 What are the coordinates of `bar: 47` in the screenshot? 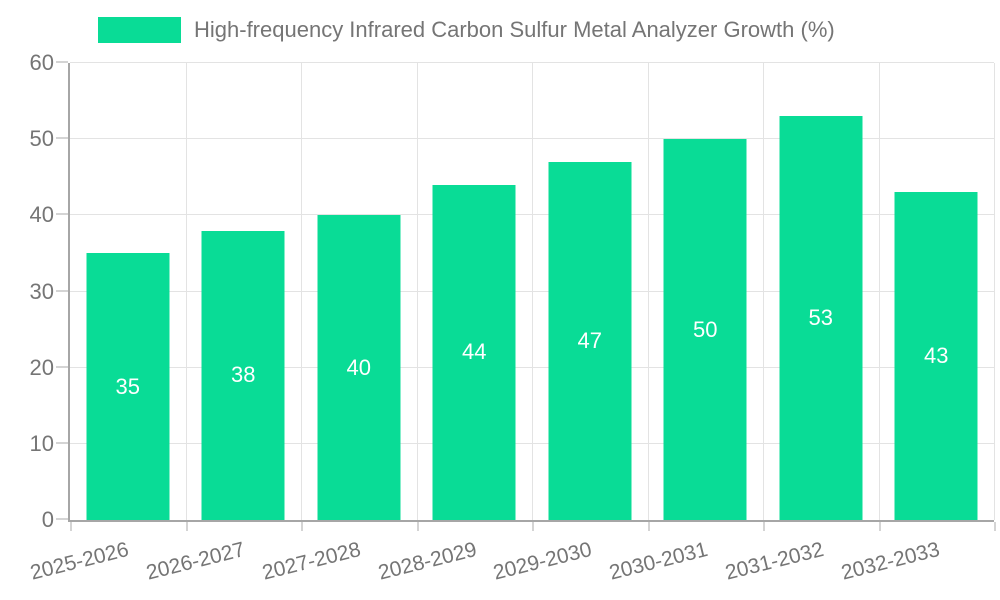 It's located at (590, 341).